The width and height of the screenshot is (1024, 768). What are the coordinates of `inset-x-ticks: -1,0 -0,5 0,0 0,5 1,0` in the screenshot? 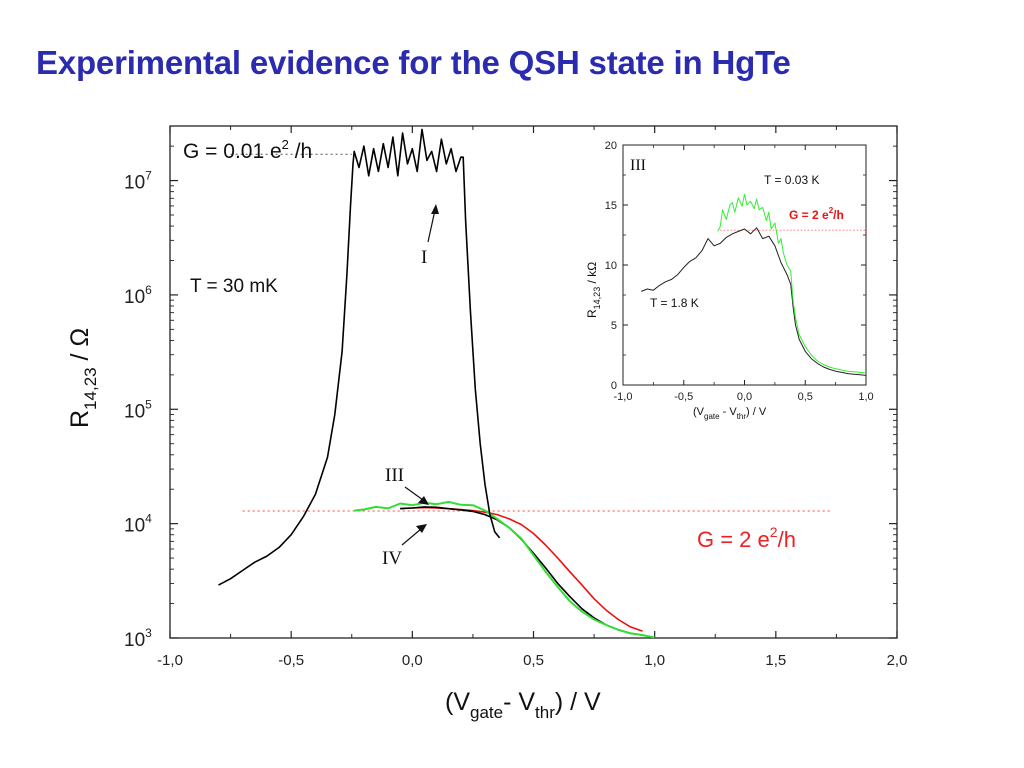 It's located at (744, 274).